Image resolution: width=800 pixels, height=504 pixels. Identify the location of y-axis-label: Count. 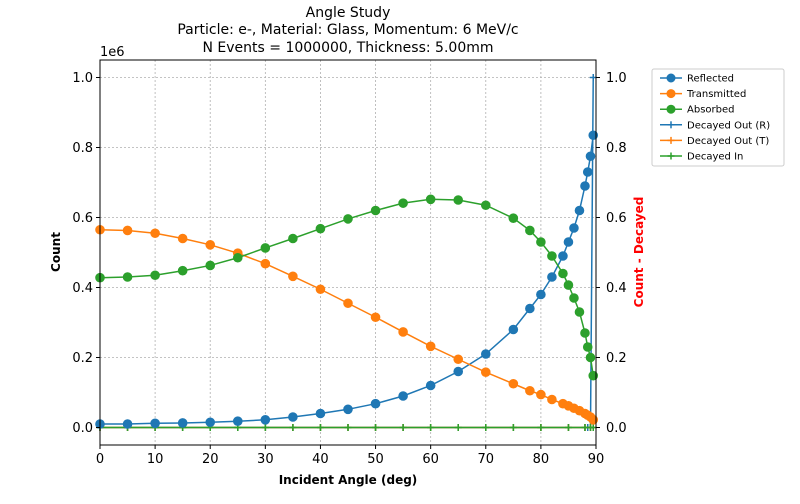
(56, 252).